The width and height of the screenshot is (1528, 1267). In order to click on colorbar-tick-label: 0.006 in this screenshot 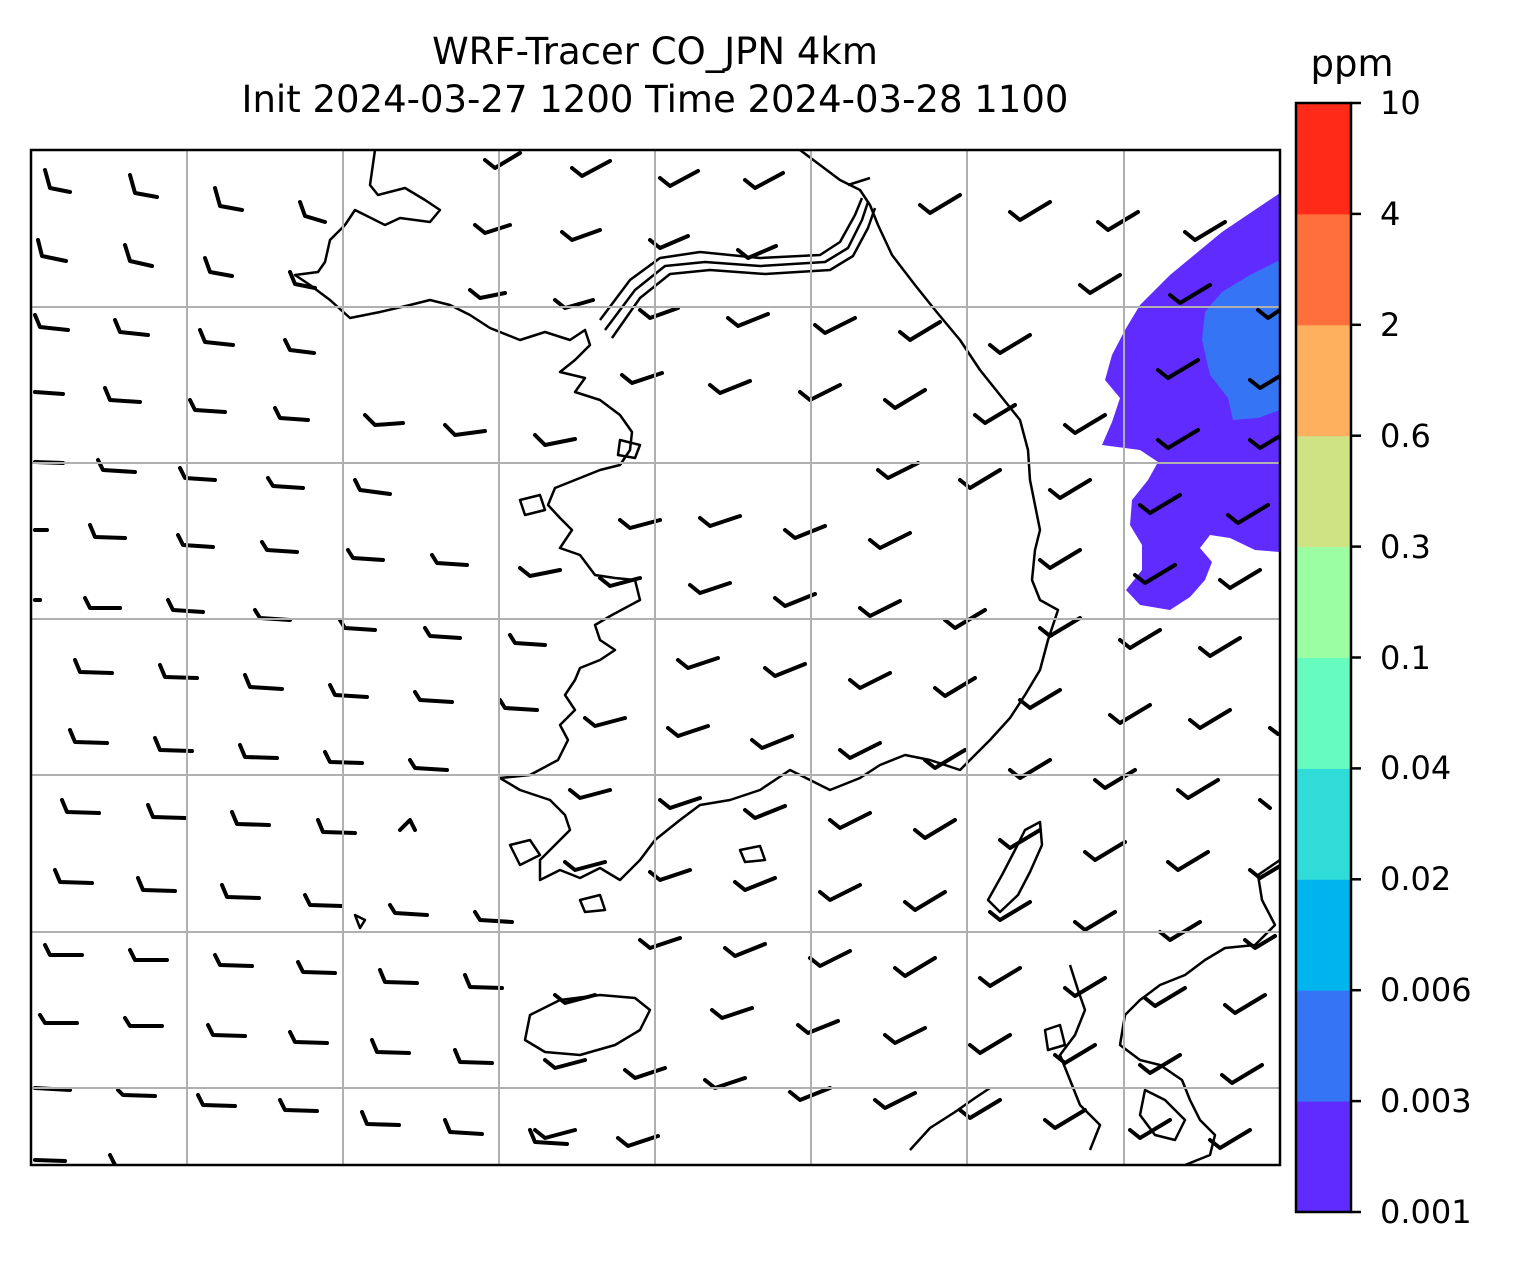, I will do `click(1426, 990)`.